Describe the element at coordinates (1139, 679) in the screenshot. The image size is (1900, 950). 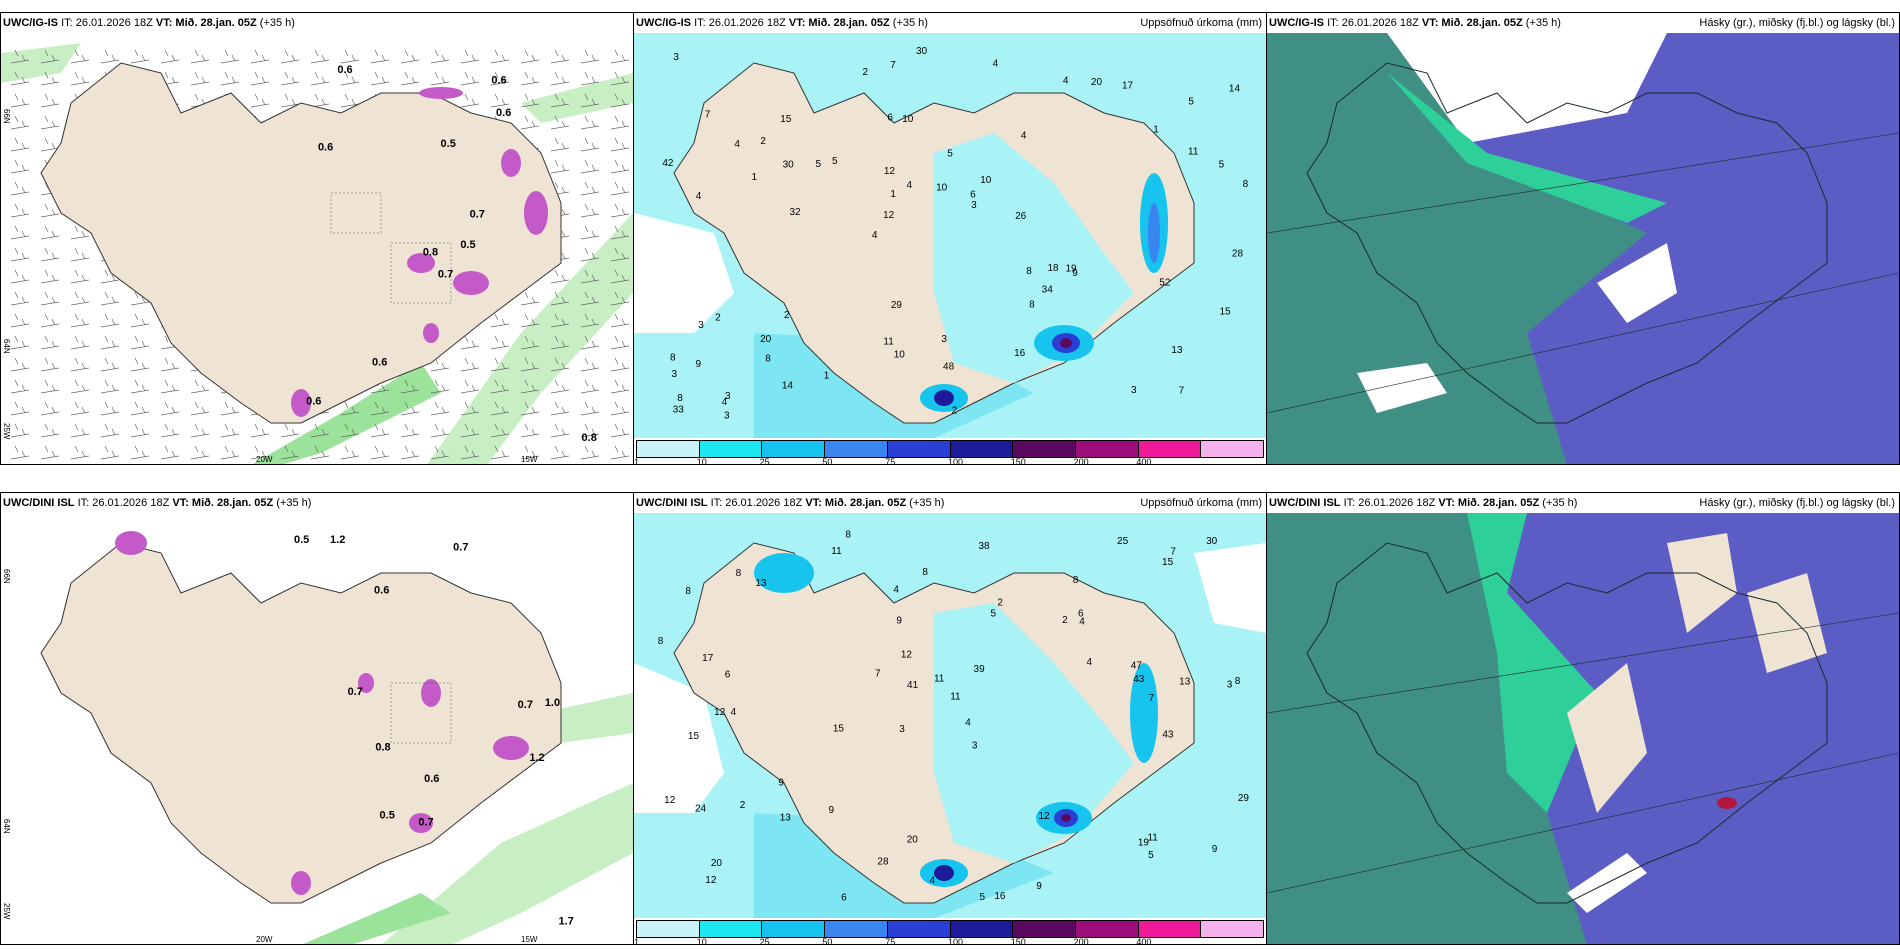
I see `precip-value-label: 43` at that location.